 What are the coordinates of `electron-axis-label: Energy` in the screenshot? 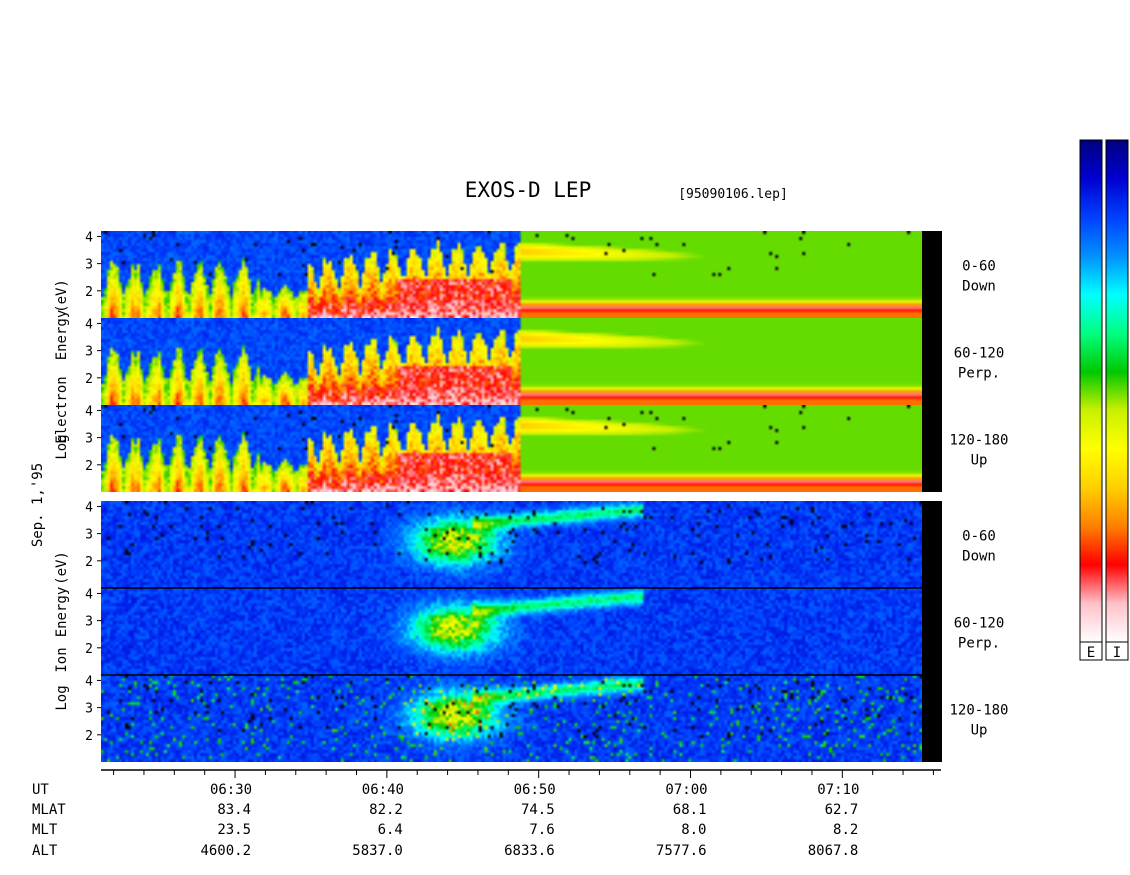 It's located at (62, 335).